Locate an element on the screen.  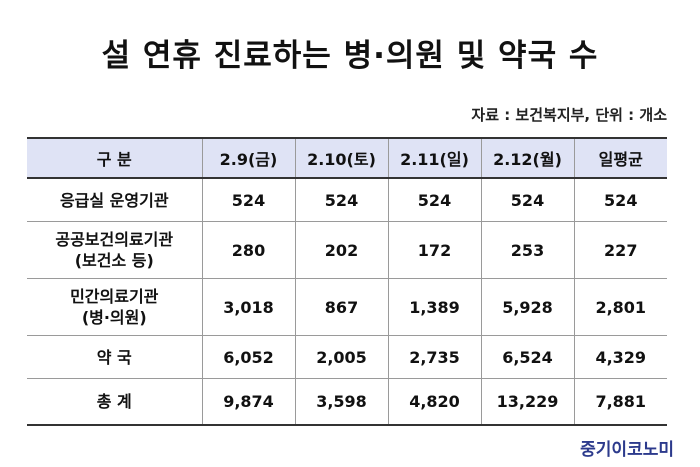
table-cell: 4,329 is located at coordinates (620, 357).